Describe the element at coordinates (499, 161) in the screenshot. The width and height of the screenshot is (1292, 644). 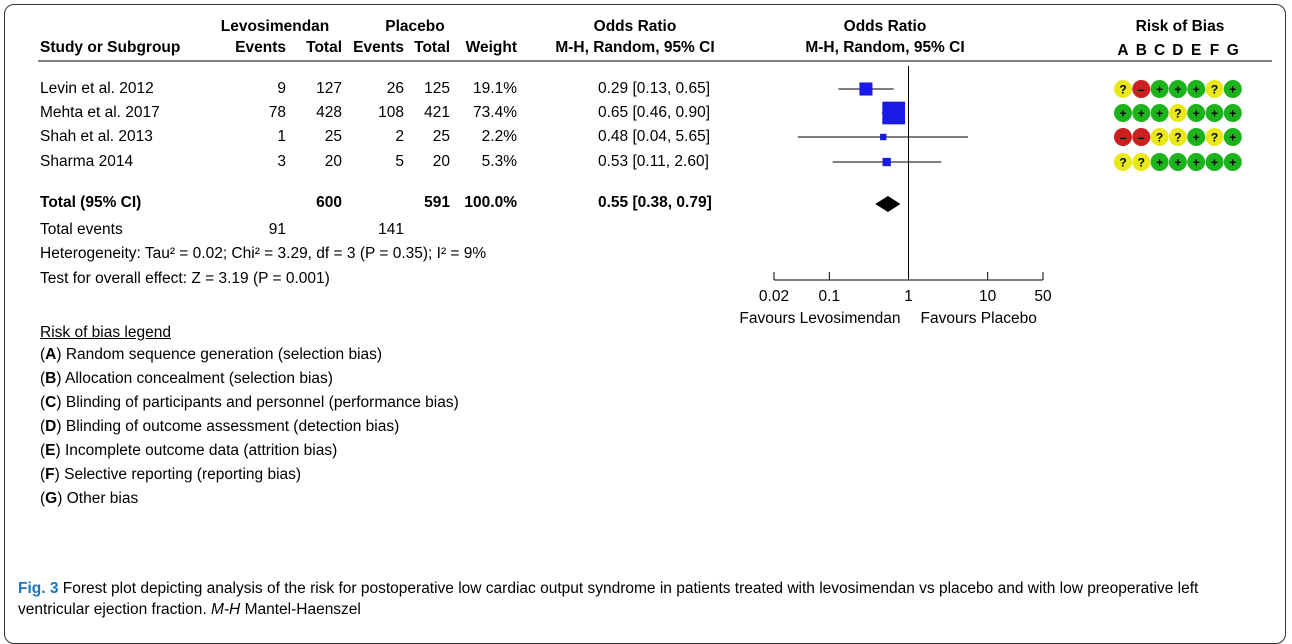
I see `weight: 5.3%` at that location.